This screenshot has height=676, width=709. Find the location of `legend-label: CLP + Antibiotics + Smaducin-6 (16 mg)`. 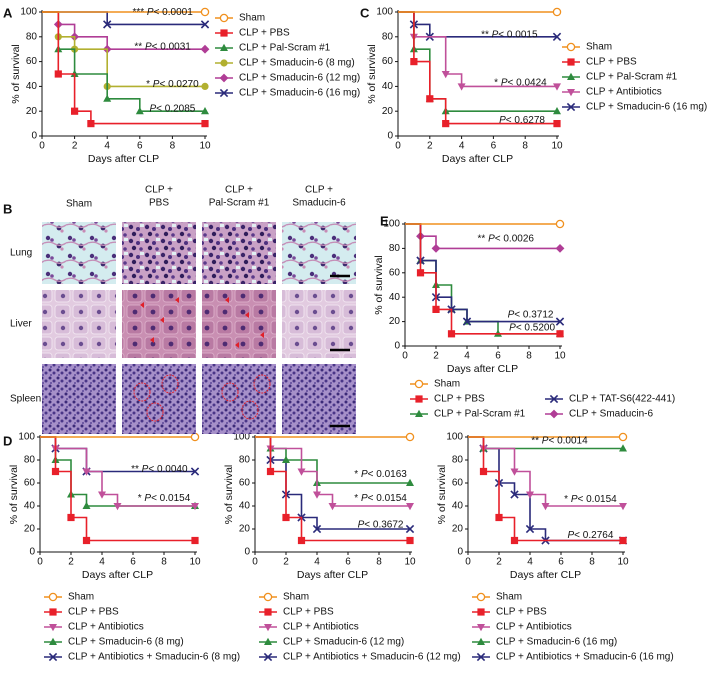

legend-label: CLP + Antibiotics + Smaducin-6 (16 mg) is located at coordinates (585, 657).